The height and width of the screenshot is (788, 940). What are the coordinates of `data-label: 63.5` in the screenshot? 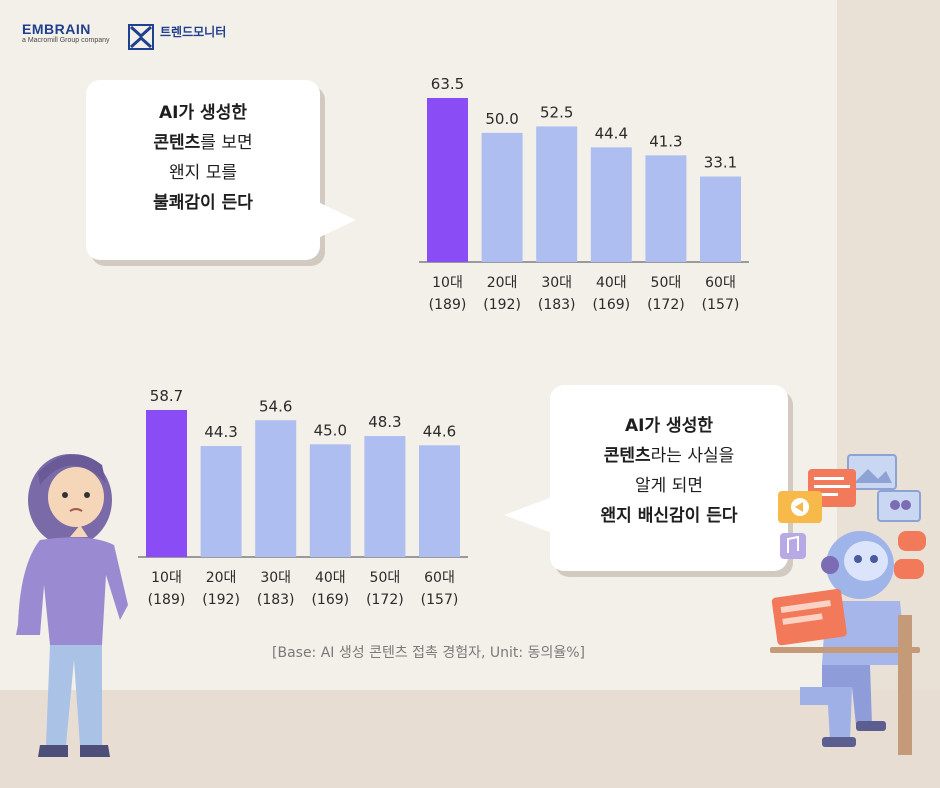 It's located at (447, 84).